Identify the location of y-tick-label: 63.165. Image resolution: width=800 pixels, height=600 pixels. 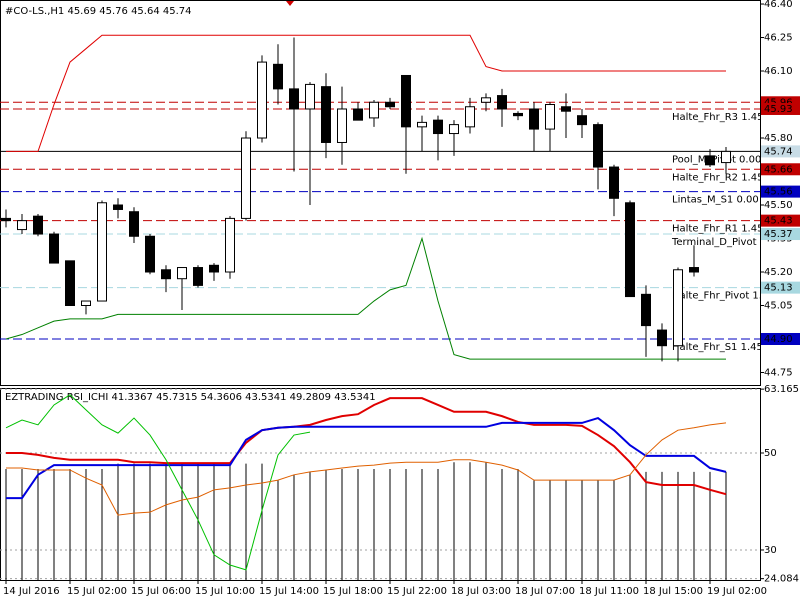
(781, 389).